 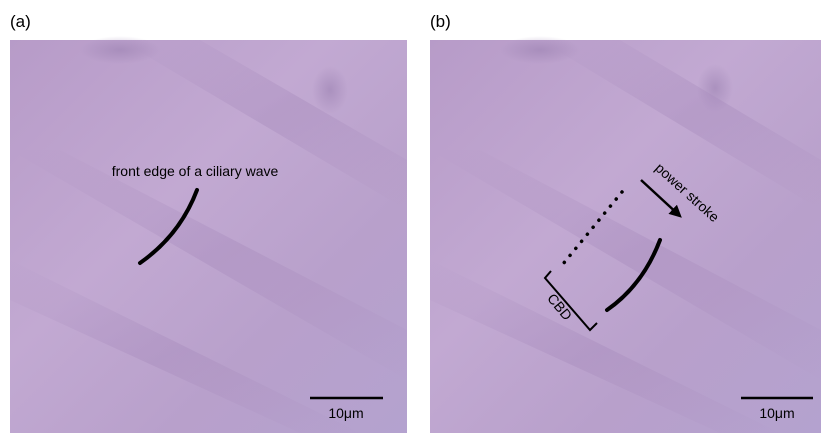 What do you see at coordinates (440, 21) in the screenshot?
I see `panel-label: (b)` at bounding box center [440, 21].